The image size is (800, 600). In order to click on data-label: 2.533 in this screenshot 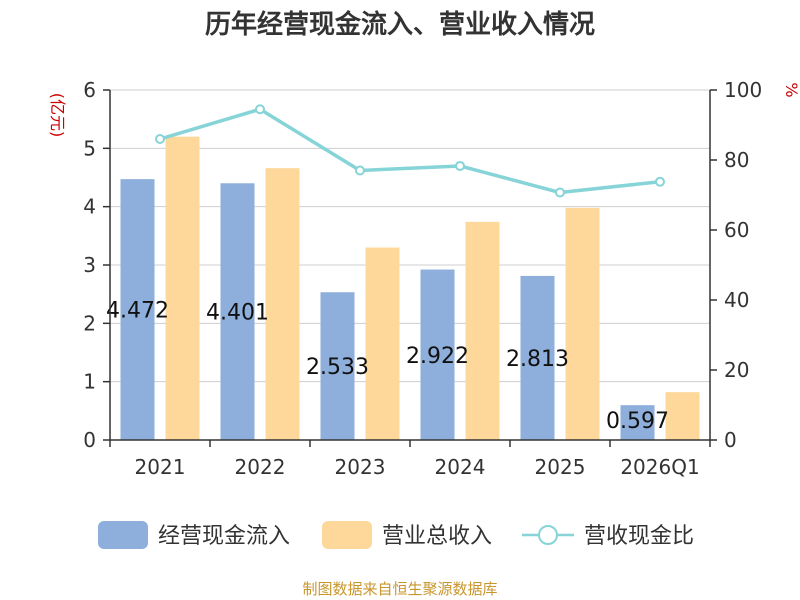, I will do `click(337, 367)`.